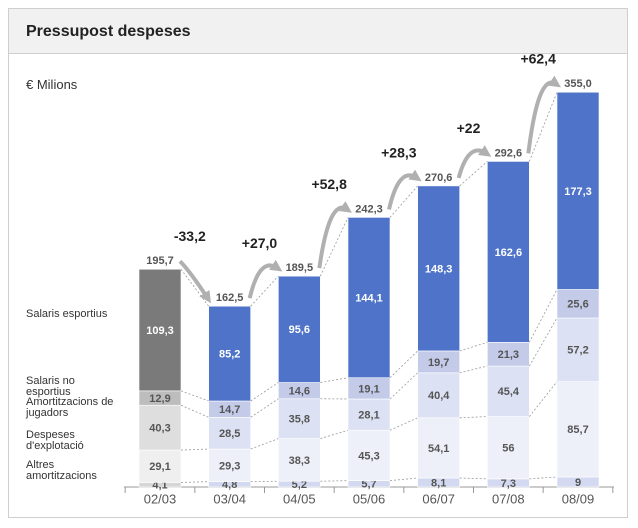  I want to click on segment-label: 85,7, so click(577, 430).